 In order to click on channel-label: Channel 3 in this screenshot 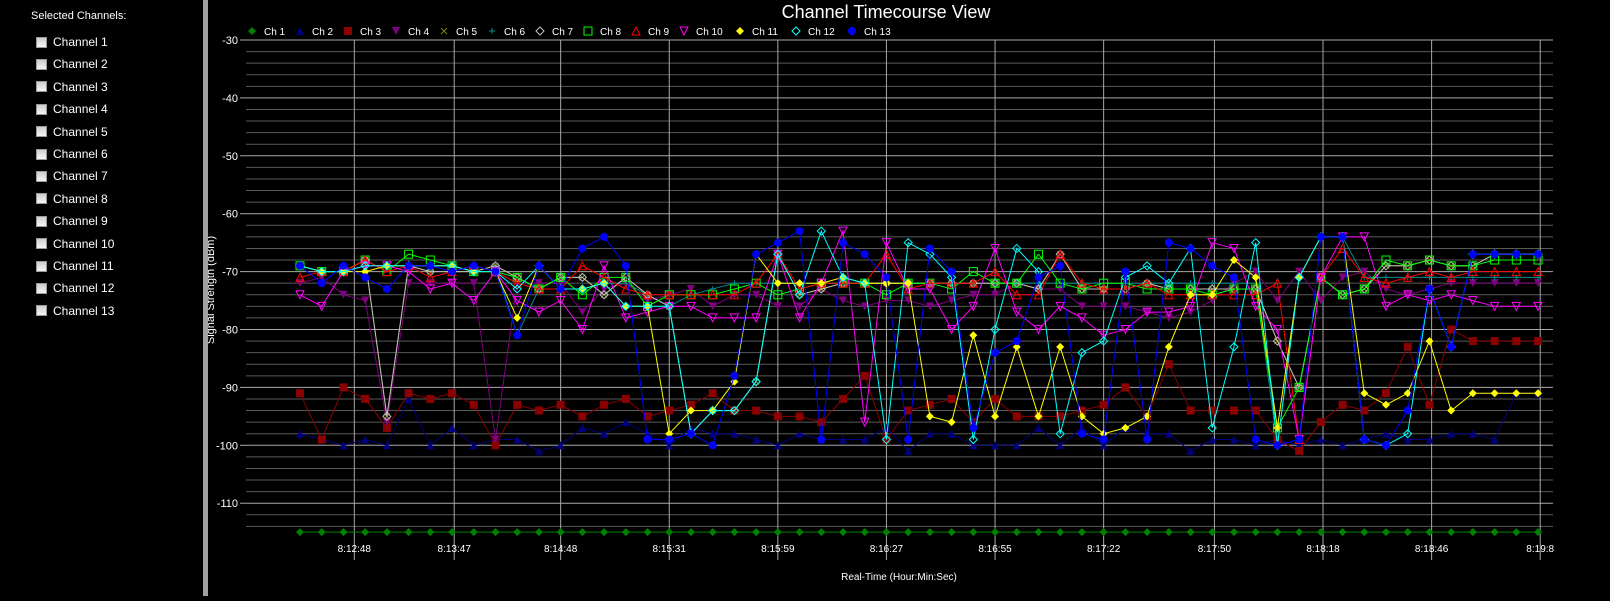, I will do `click(80, 86)`.